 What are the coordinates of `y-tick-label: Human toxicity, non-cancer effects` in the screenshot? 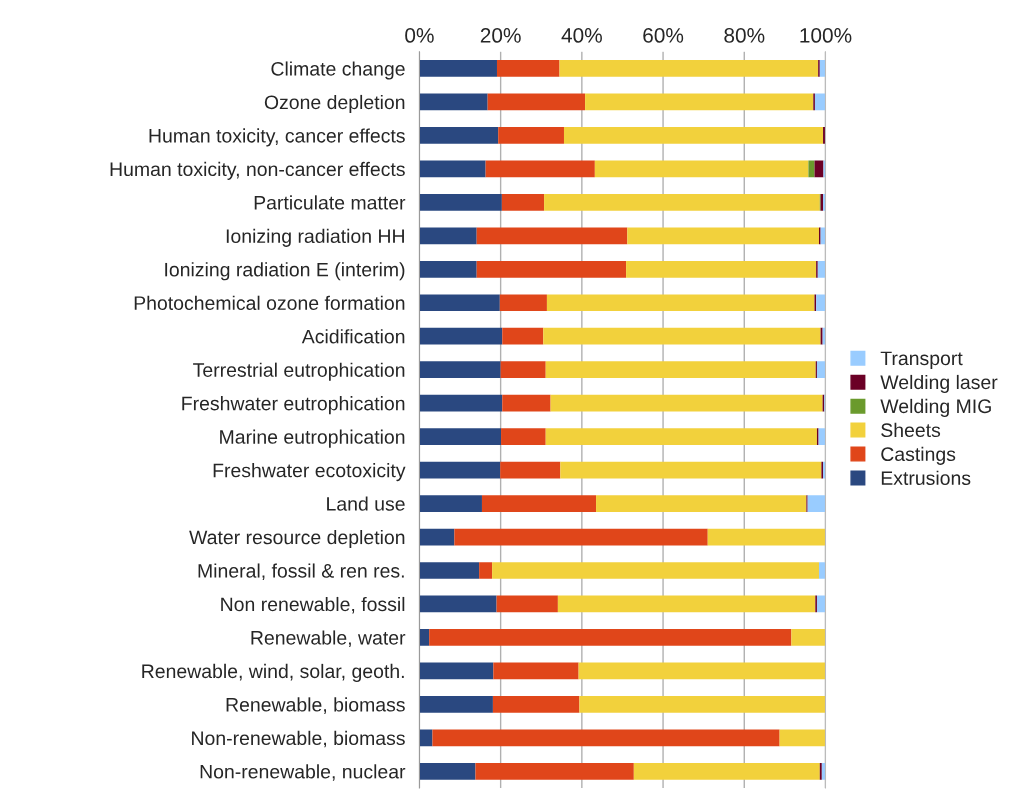 It's located at (257, 170).